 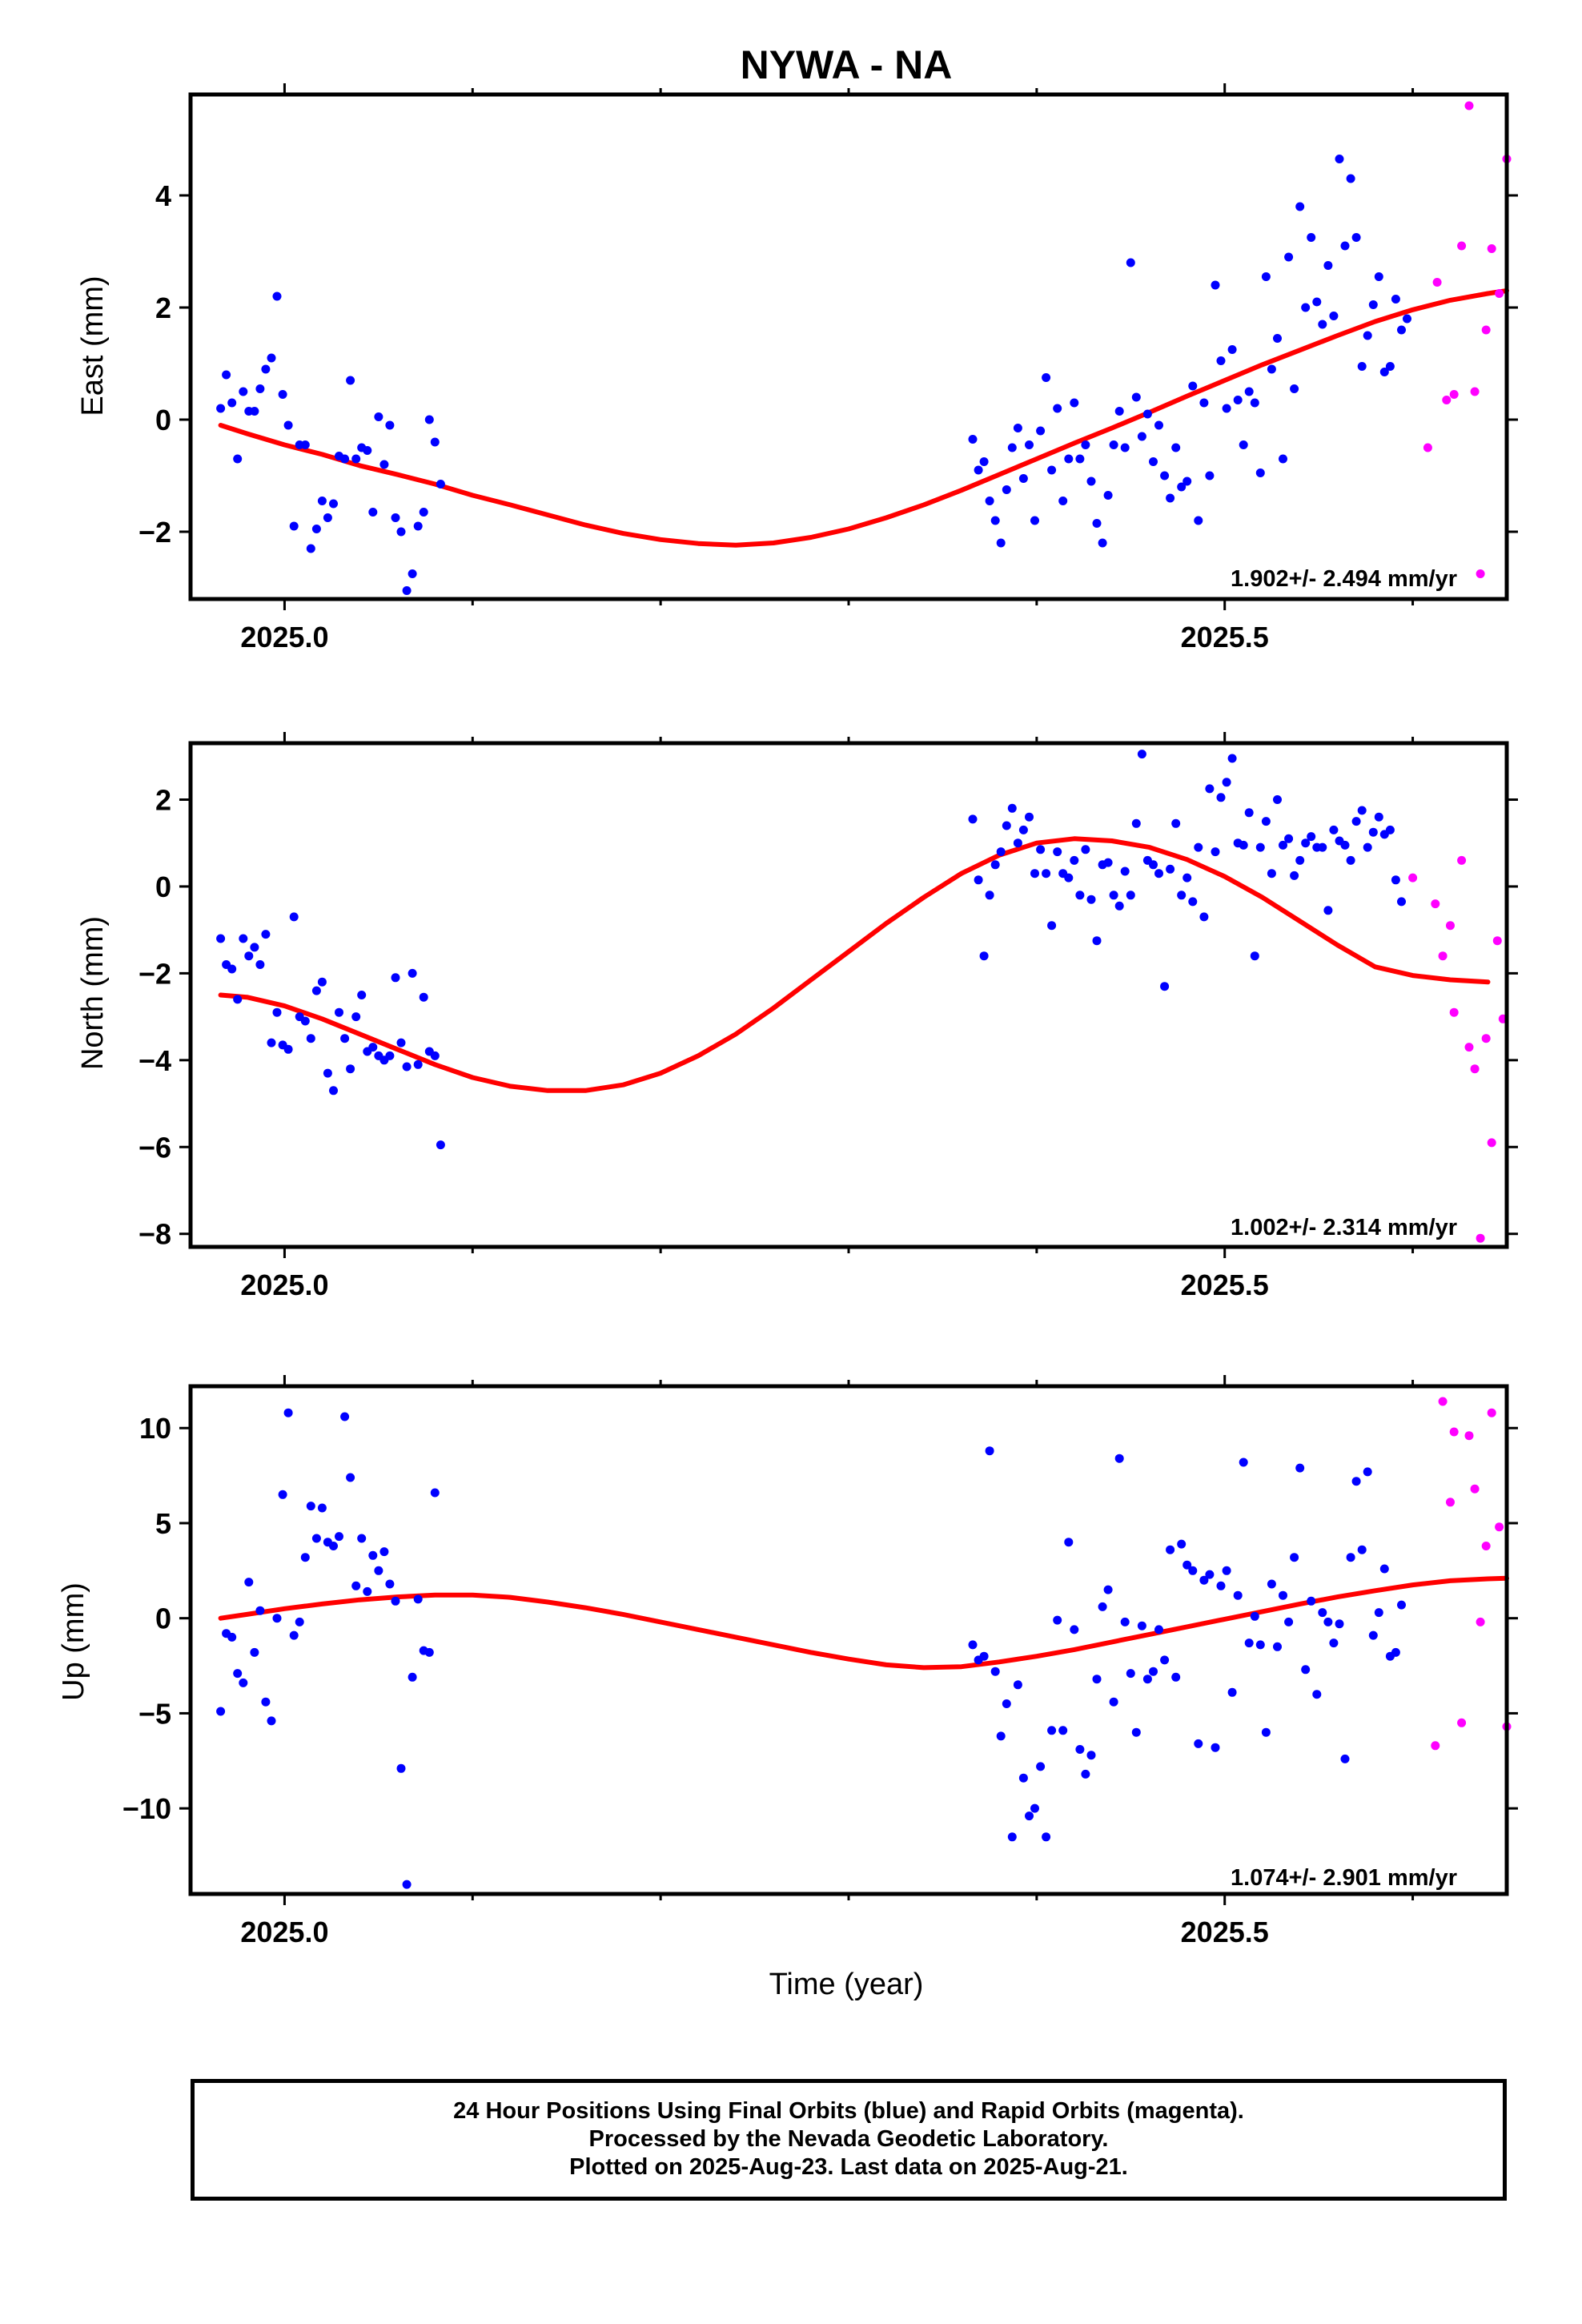 What do you see at coordinates (155, 1713) in the screenshot?
I see `up-y-tick-label: −5` at bounding box center [155, 1713].